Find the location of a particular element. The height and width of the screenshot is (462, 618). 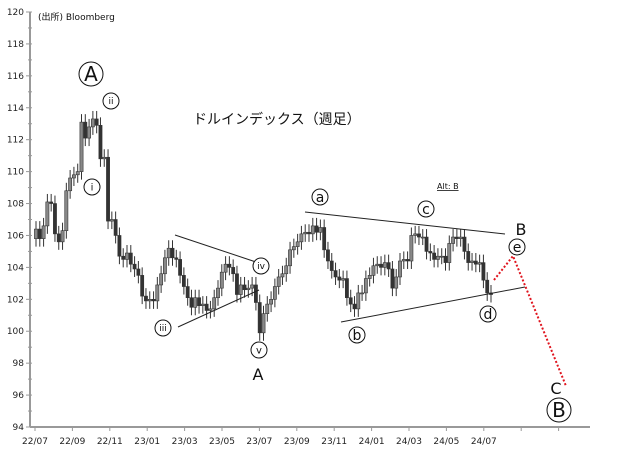

y-tick-label: 98 is located at coordinates (19, 364).